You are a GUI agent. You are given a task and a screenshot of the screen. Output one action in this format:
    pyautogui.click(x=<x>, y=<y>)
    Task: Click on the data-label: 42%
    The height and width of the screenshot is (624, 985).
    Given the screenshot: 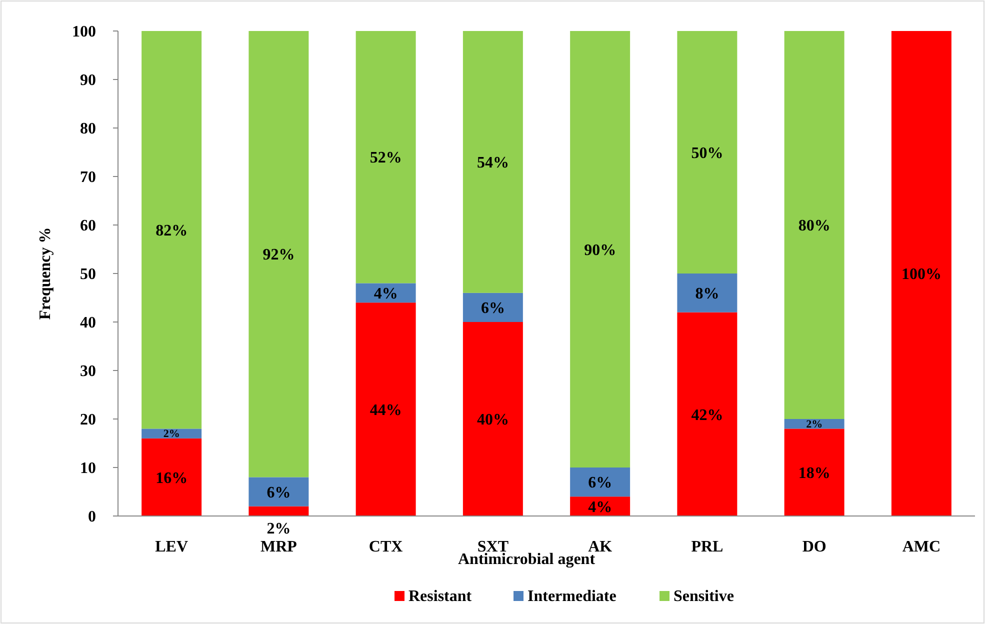 What is the action you would take?
    pyautogui.click(x=707, y=415)
    